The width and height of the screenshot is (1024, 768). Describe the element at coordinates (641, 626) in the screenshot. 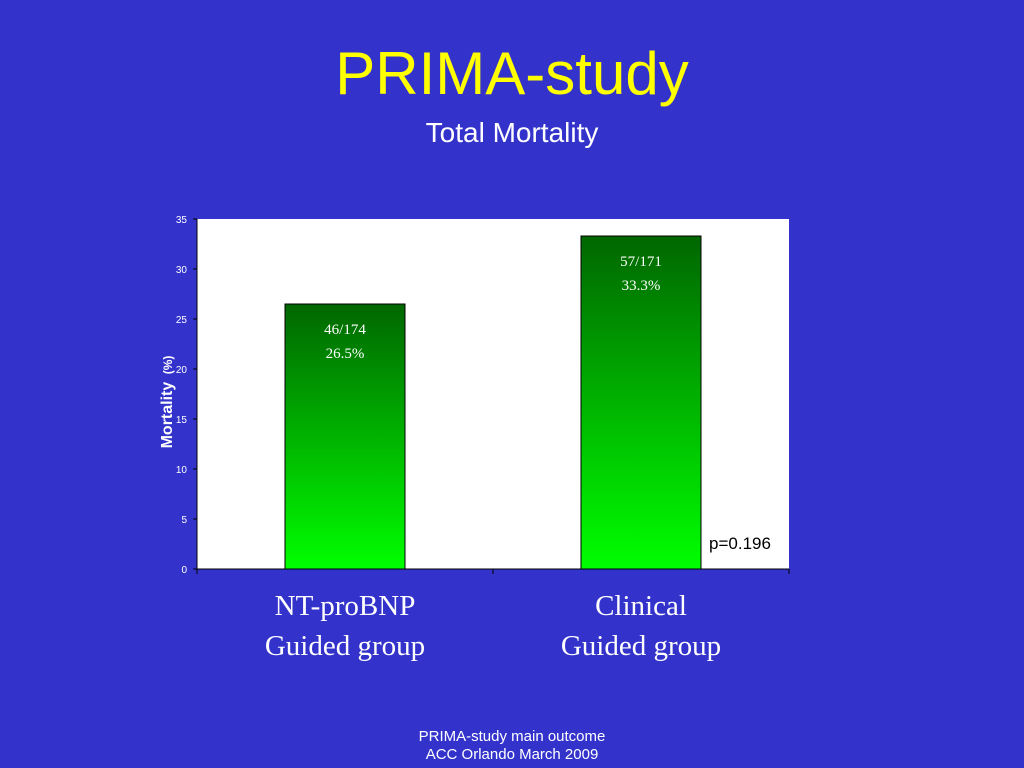

I see `category-label-clinical: Clinical Guided group` at that location.